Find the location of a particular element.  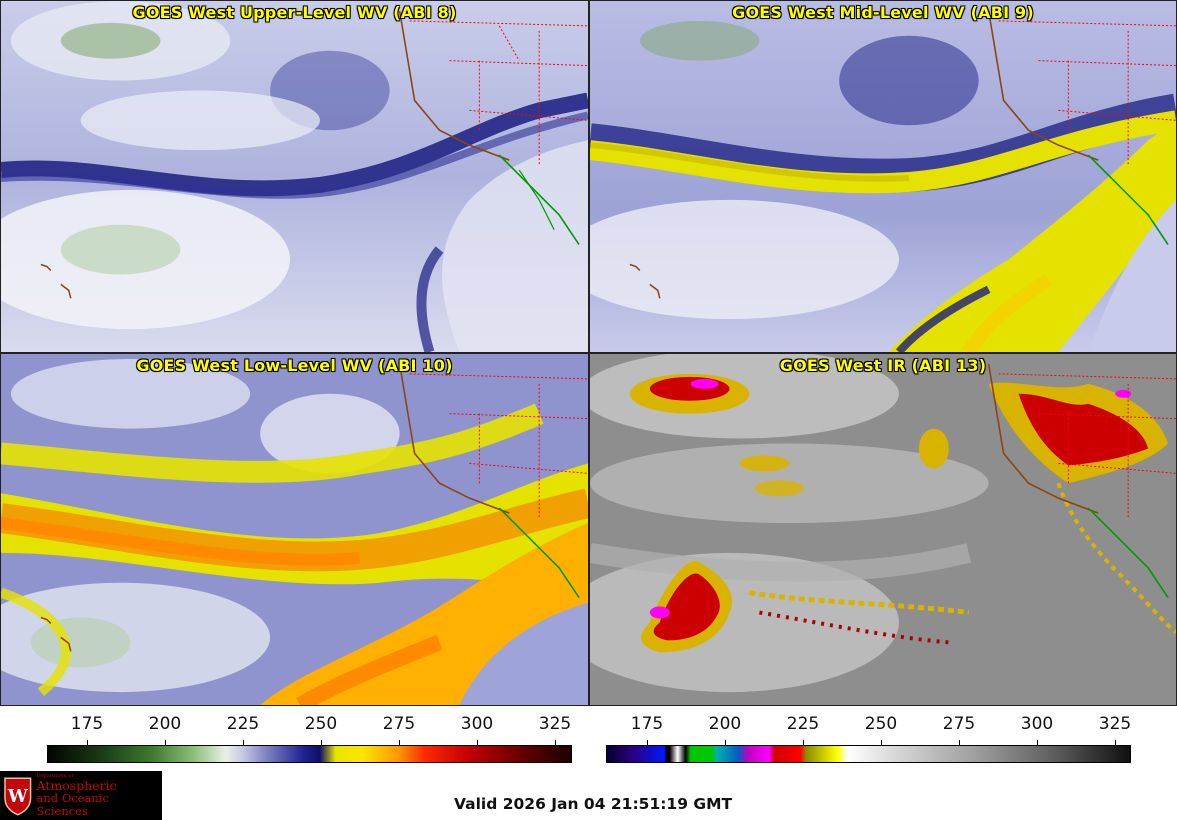

logo-name-line2: and Oceanic Sciences is located at coordinates (72, 804).